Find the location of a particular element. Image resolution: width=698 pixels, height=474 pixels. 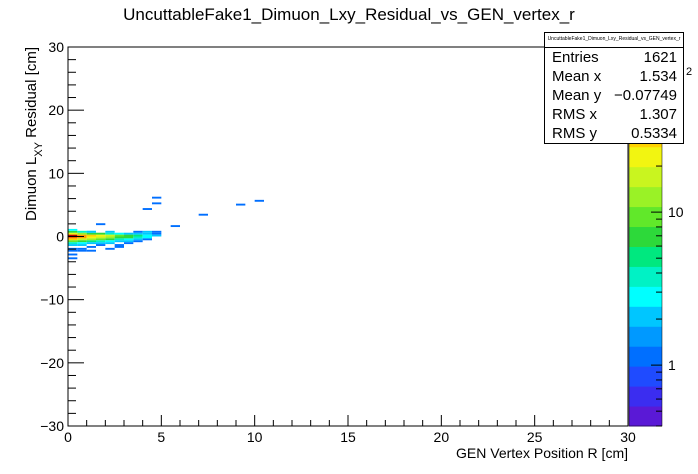

stats-key: Mean x is located at coordinates (577, 76).